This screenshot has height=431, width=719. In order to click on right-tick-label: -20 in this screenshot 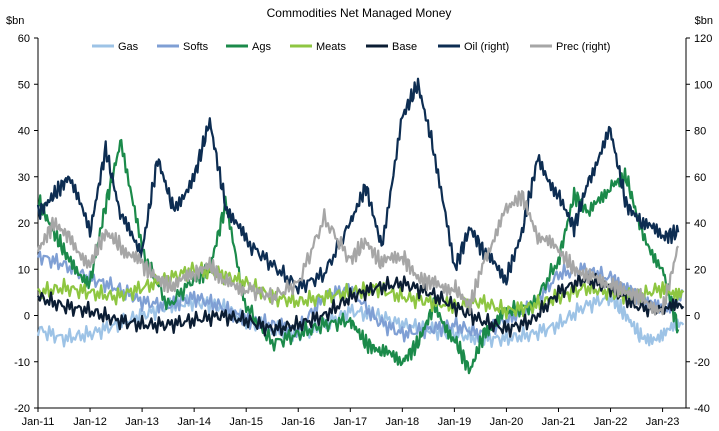, I will do `click(702, 363)`.